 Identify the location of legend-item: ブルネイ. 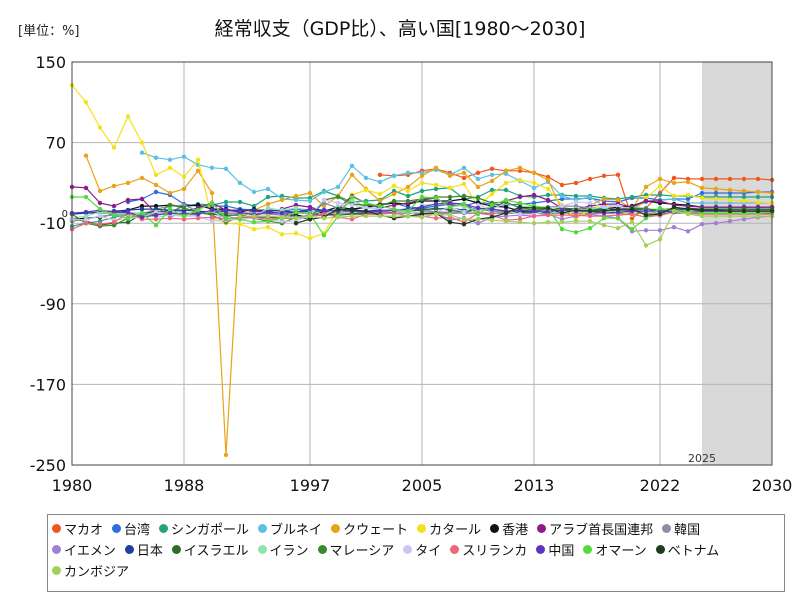
(290, 528).